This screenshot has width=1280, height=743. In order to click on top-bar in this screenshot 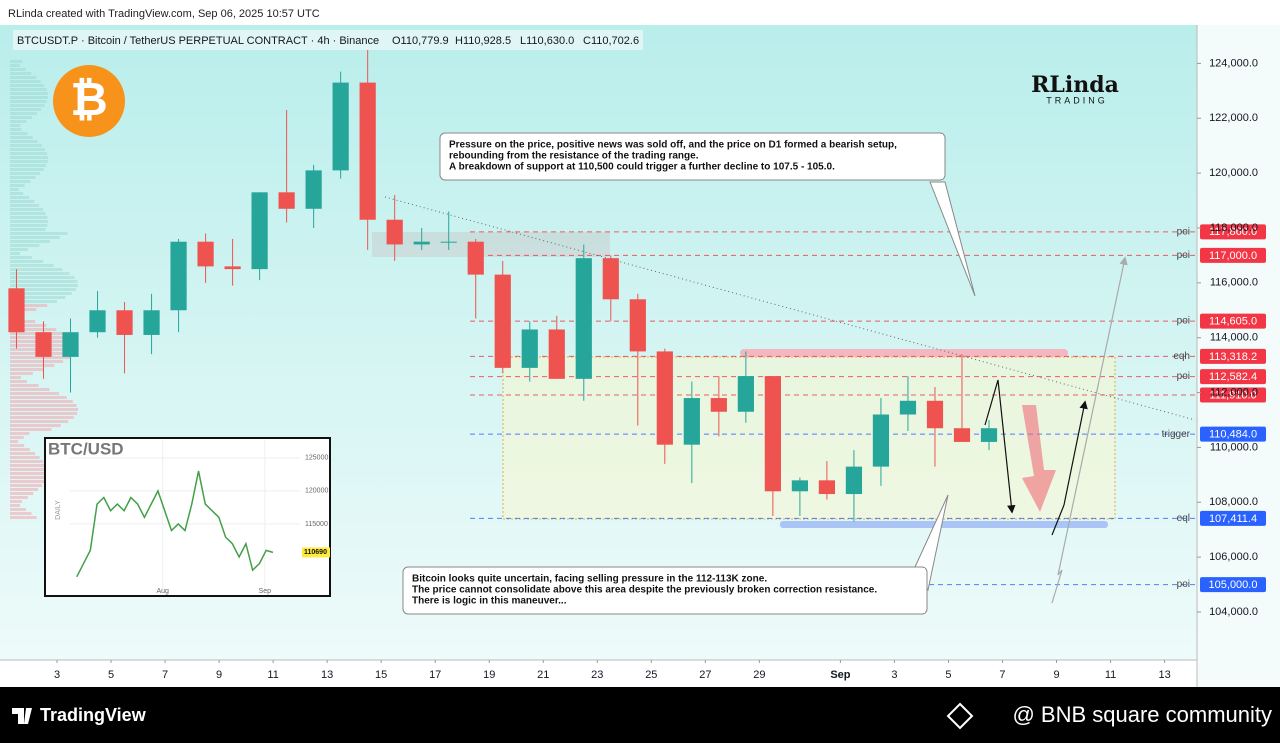, I will do `click(640, 12)`.